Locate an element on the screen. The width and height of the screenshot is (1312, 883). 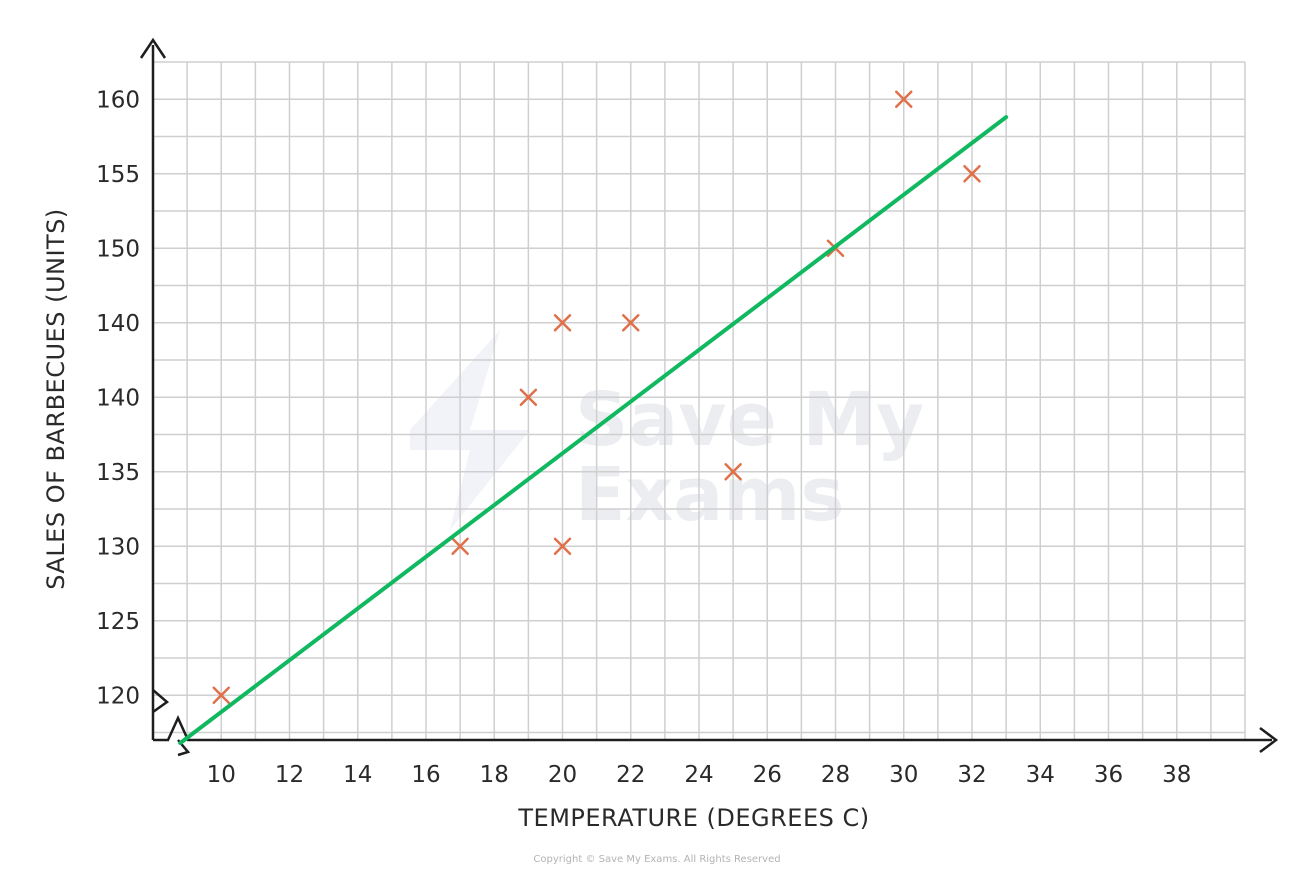
watermark-line1: Save My is located at coordinates (749, 420).